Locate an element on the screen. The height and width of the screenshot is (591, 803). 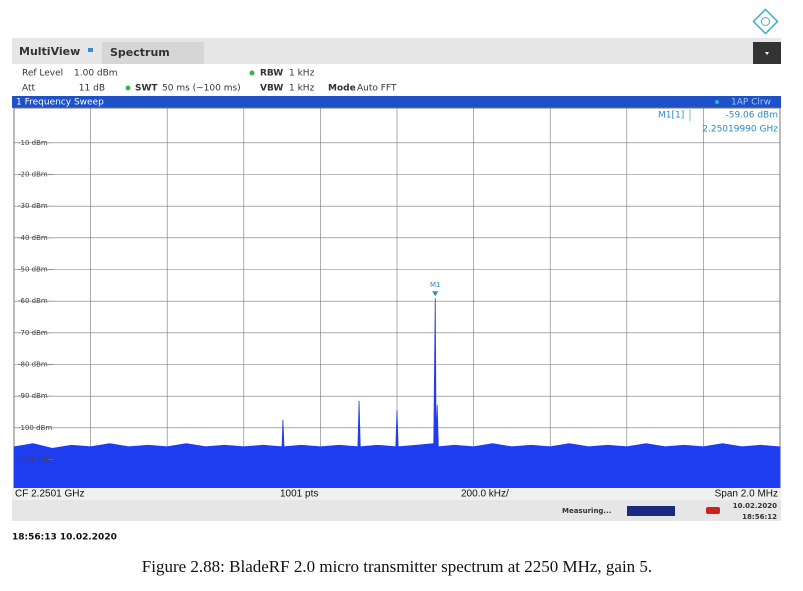
marker-value: -59.06 dBm is located at coordinates (751, 116).